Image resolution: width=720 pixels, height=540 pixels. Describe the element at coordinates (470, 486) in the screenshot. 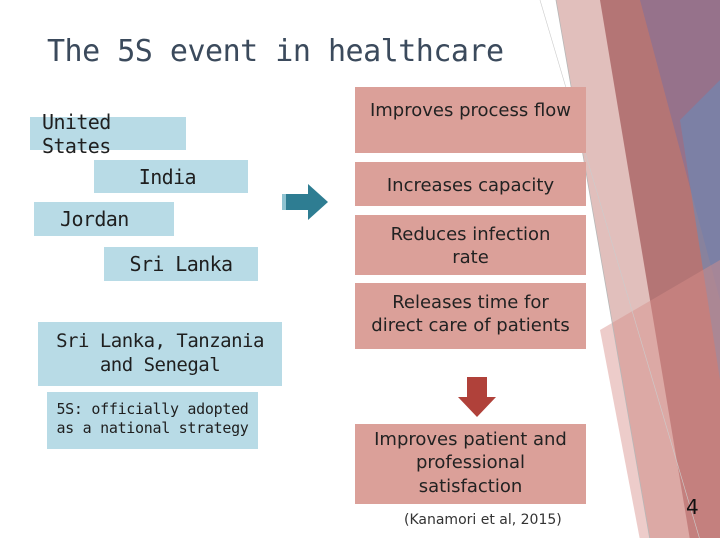

I see `outcome-satisfaction-line3: satisfaction` at that location.